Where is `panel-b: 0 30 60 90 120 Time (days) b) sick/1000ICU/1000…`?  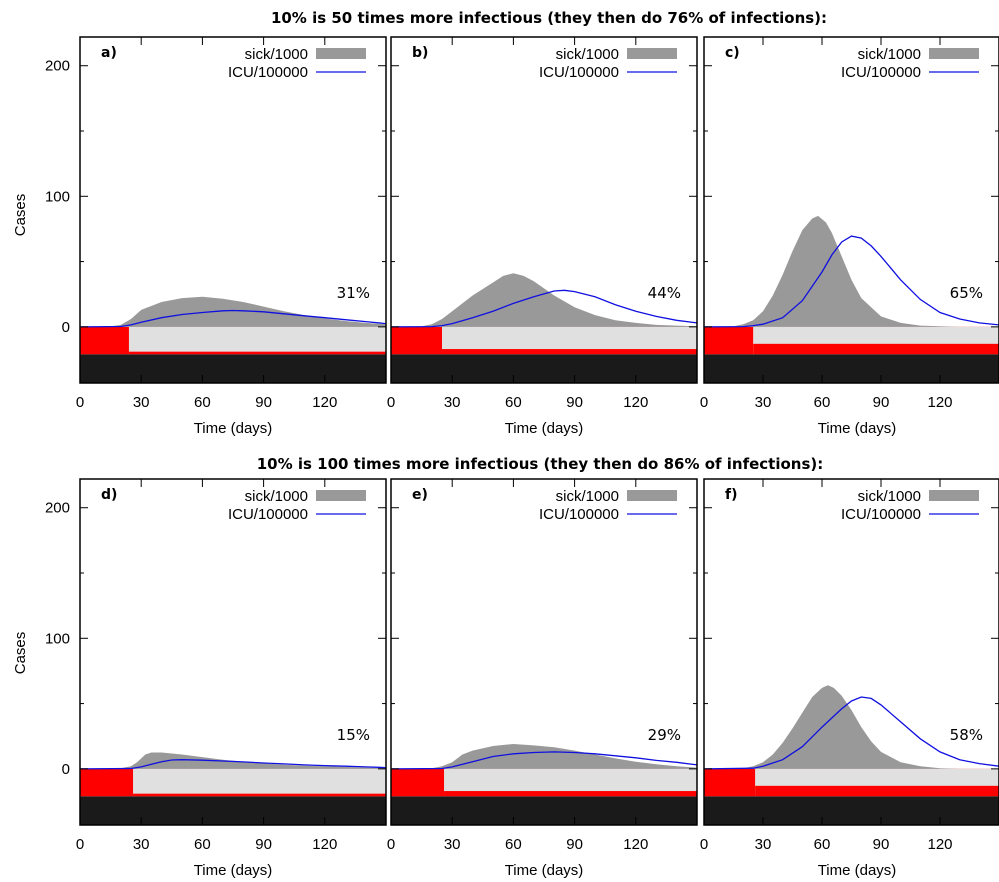 panel-b: 0 30 60 90 120 Time (days) b) sick/1000ICU/1000… is located at coordinates (542, 236).